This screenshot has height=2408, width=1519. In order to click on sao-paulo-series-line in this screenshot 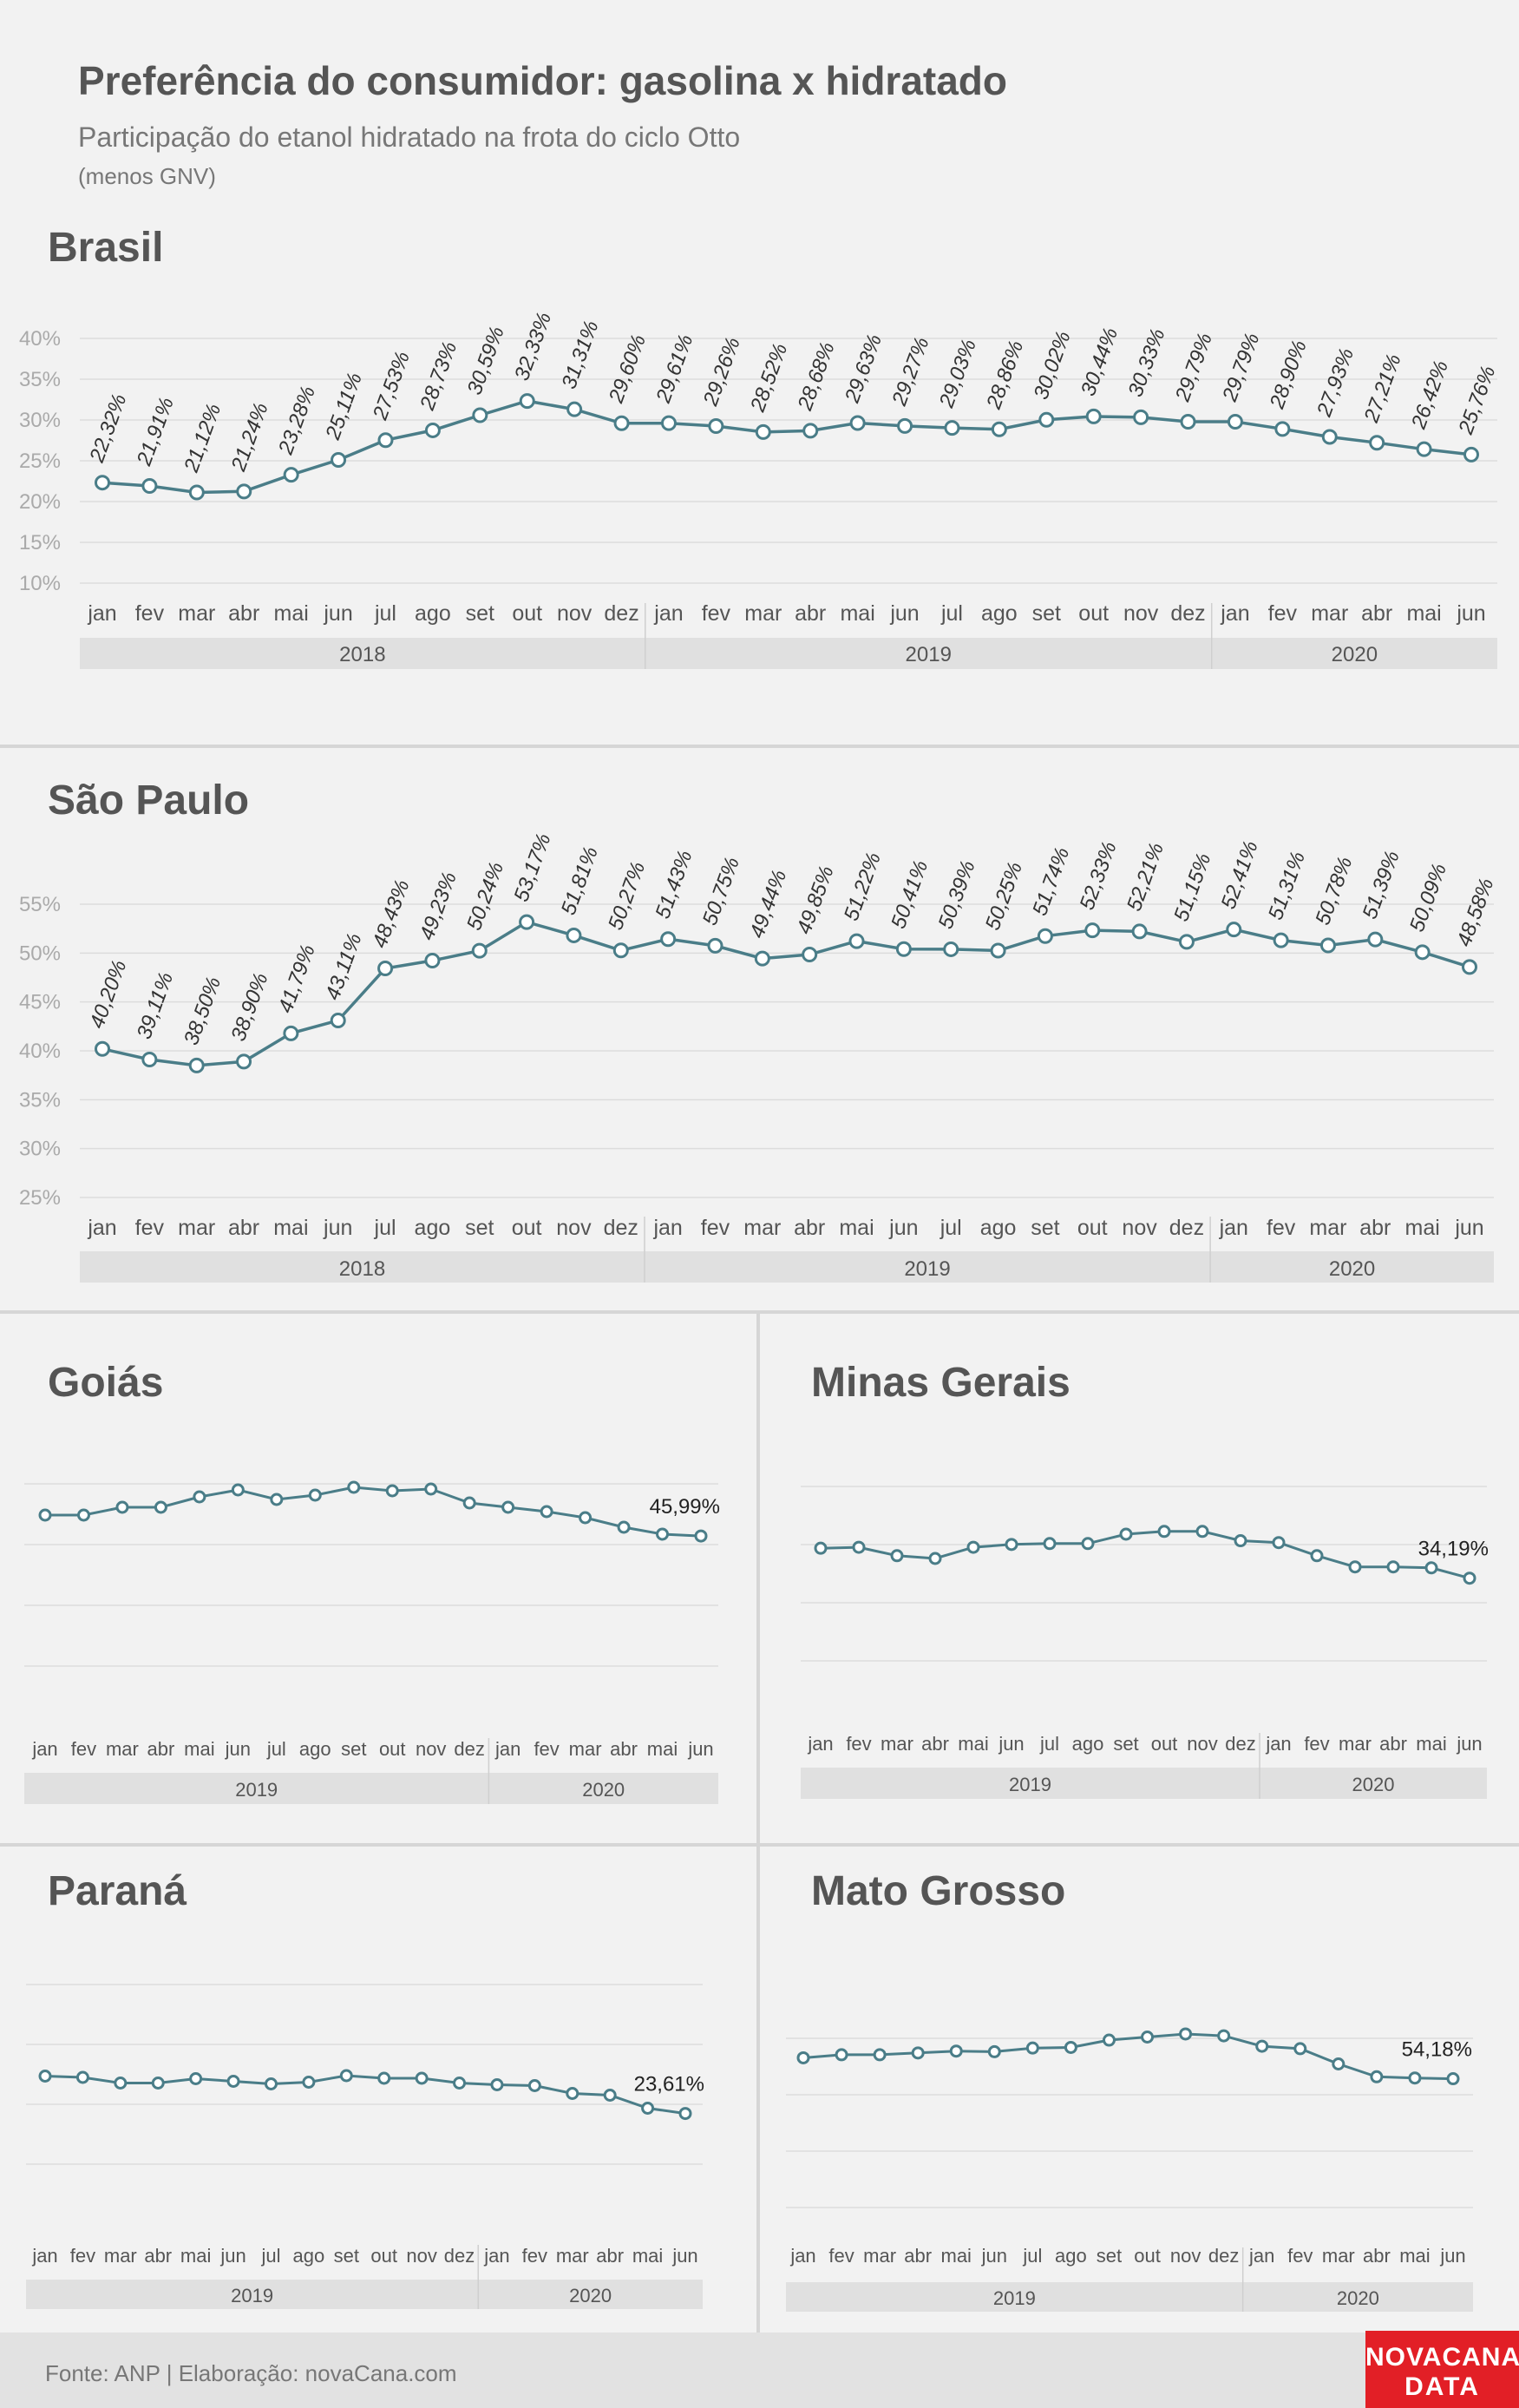, I will do `click(785, 993)`.